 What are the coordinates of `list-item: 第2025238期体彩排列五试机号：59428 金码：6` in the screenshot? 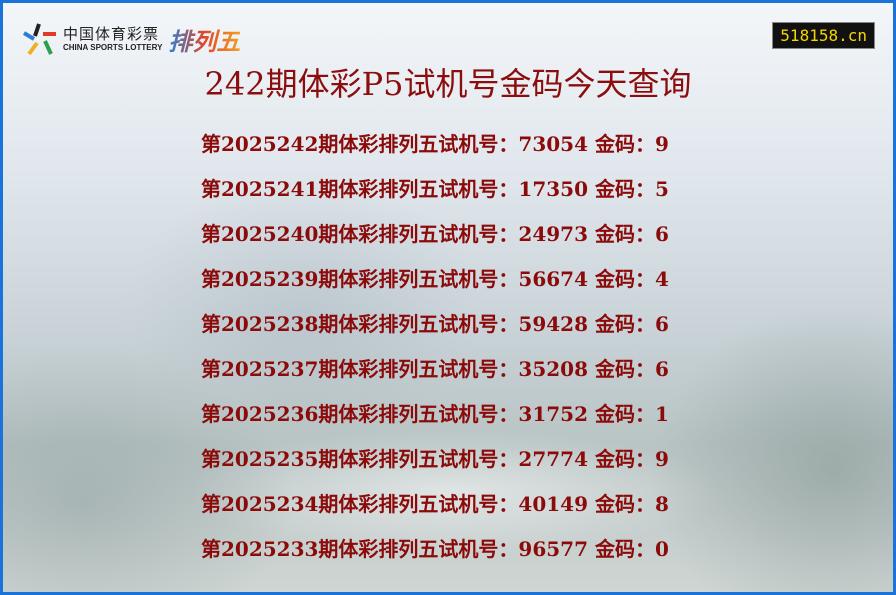 It's located at (435, 324).